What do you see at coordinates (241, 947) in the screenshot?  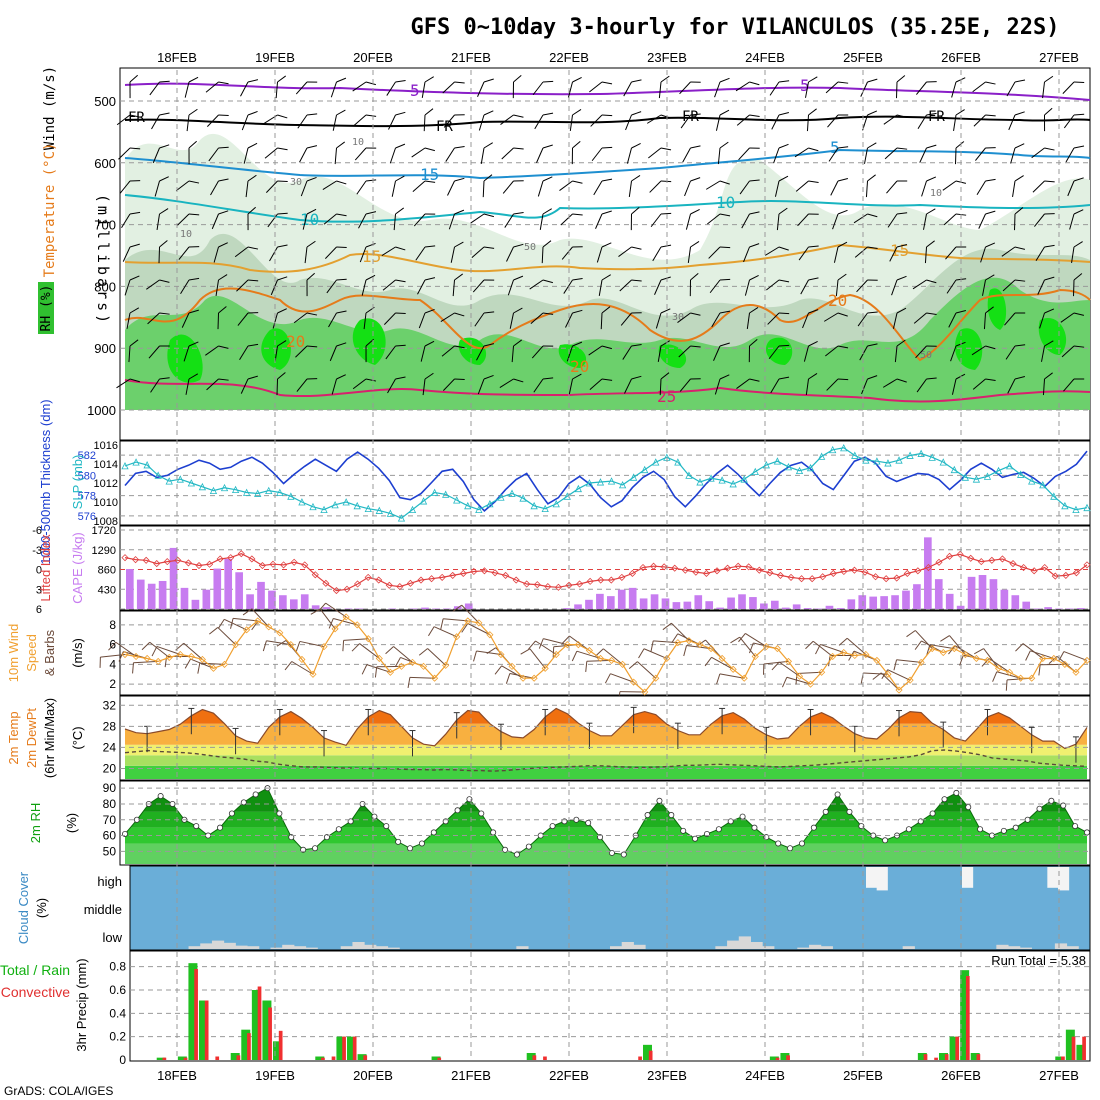 I see `cloud-low-bar` at bounding box center [241, 947].